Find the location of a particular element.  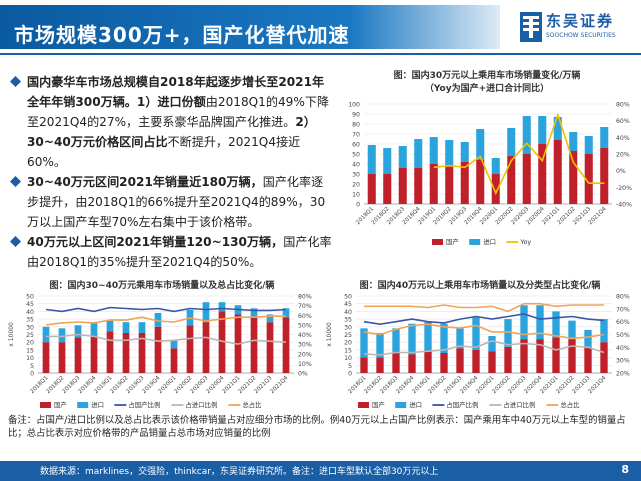

brand-logo: 东吴证券 SOOCHOW SECURITIES is located at coordinates (579, 30).